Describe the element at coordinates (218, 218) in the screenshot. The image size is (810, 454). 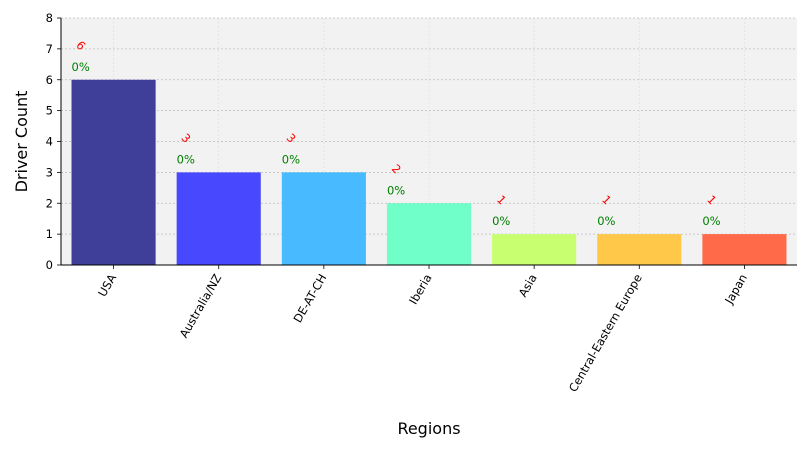
I see `bar-australia-nz` at that location.